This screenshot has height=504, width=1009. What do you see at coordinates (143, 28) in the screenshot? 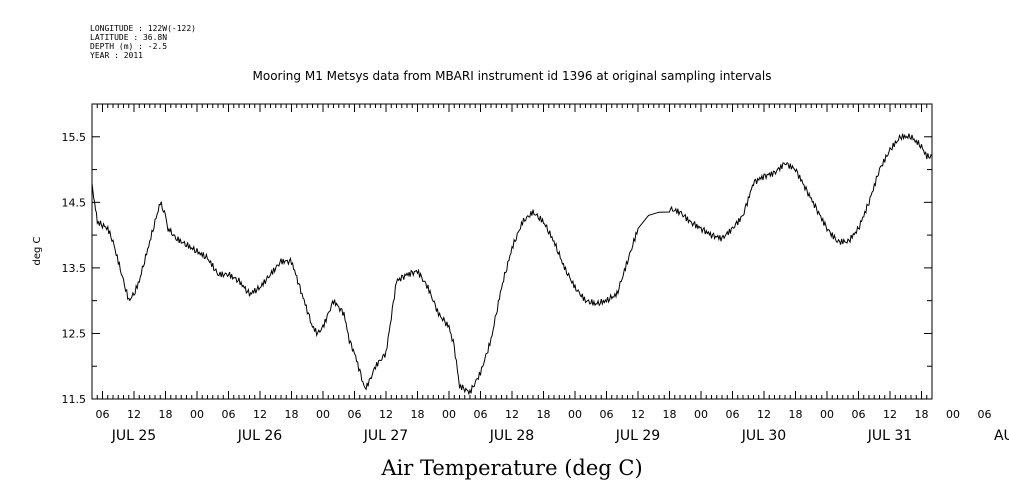
I see `longitude-label: LONGITUDE : 122W(-122)` at bounding box center [143, 28].